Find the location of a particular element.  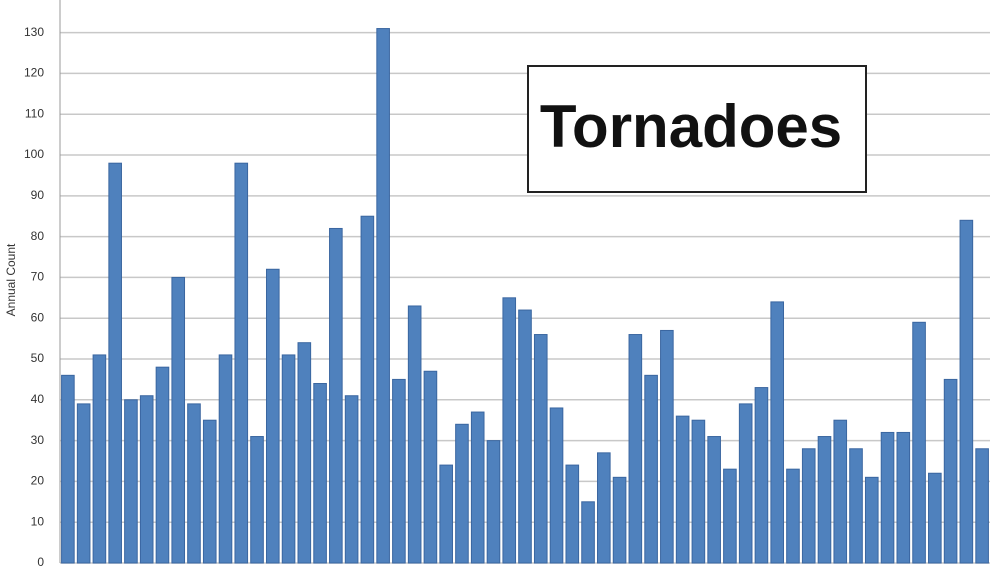

y-tick-label: 20 is located at coordinates (38, 481).